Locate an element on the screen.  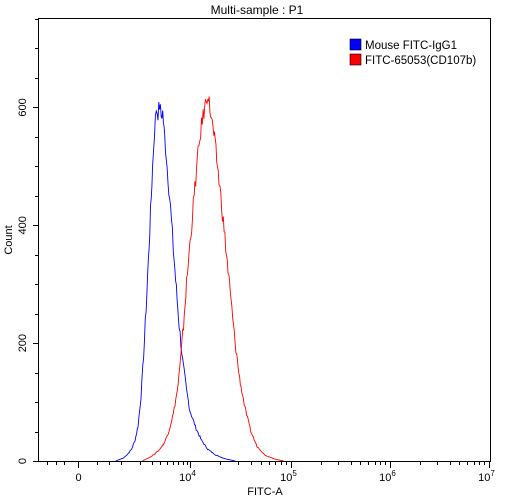
y-axis-label: Count is located at coordinates (9, 239).